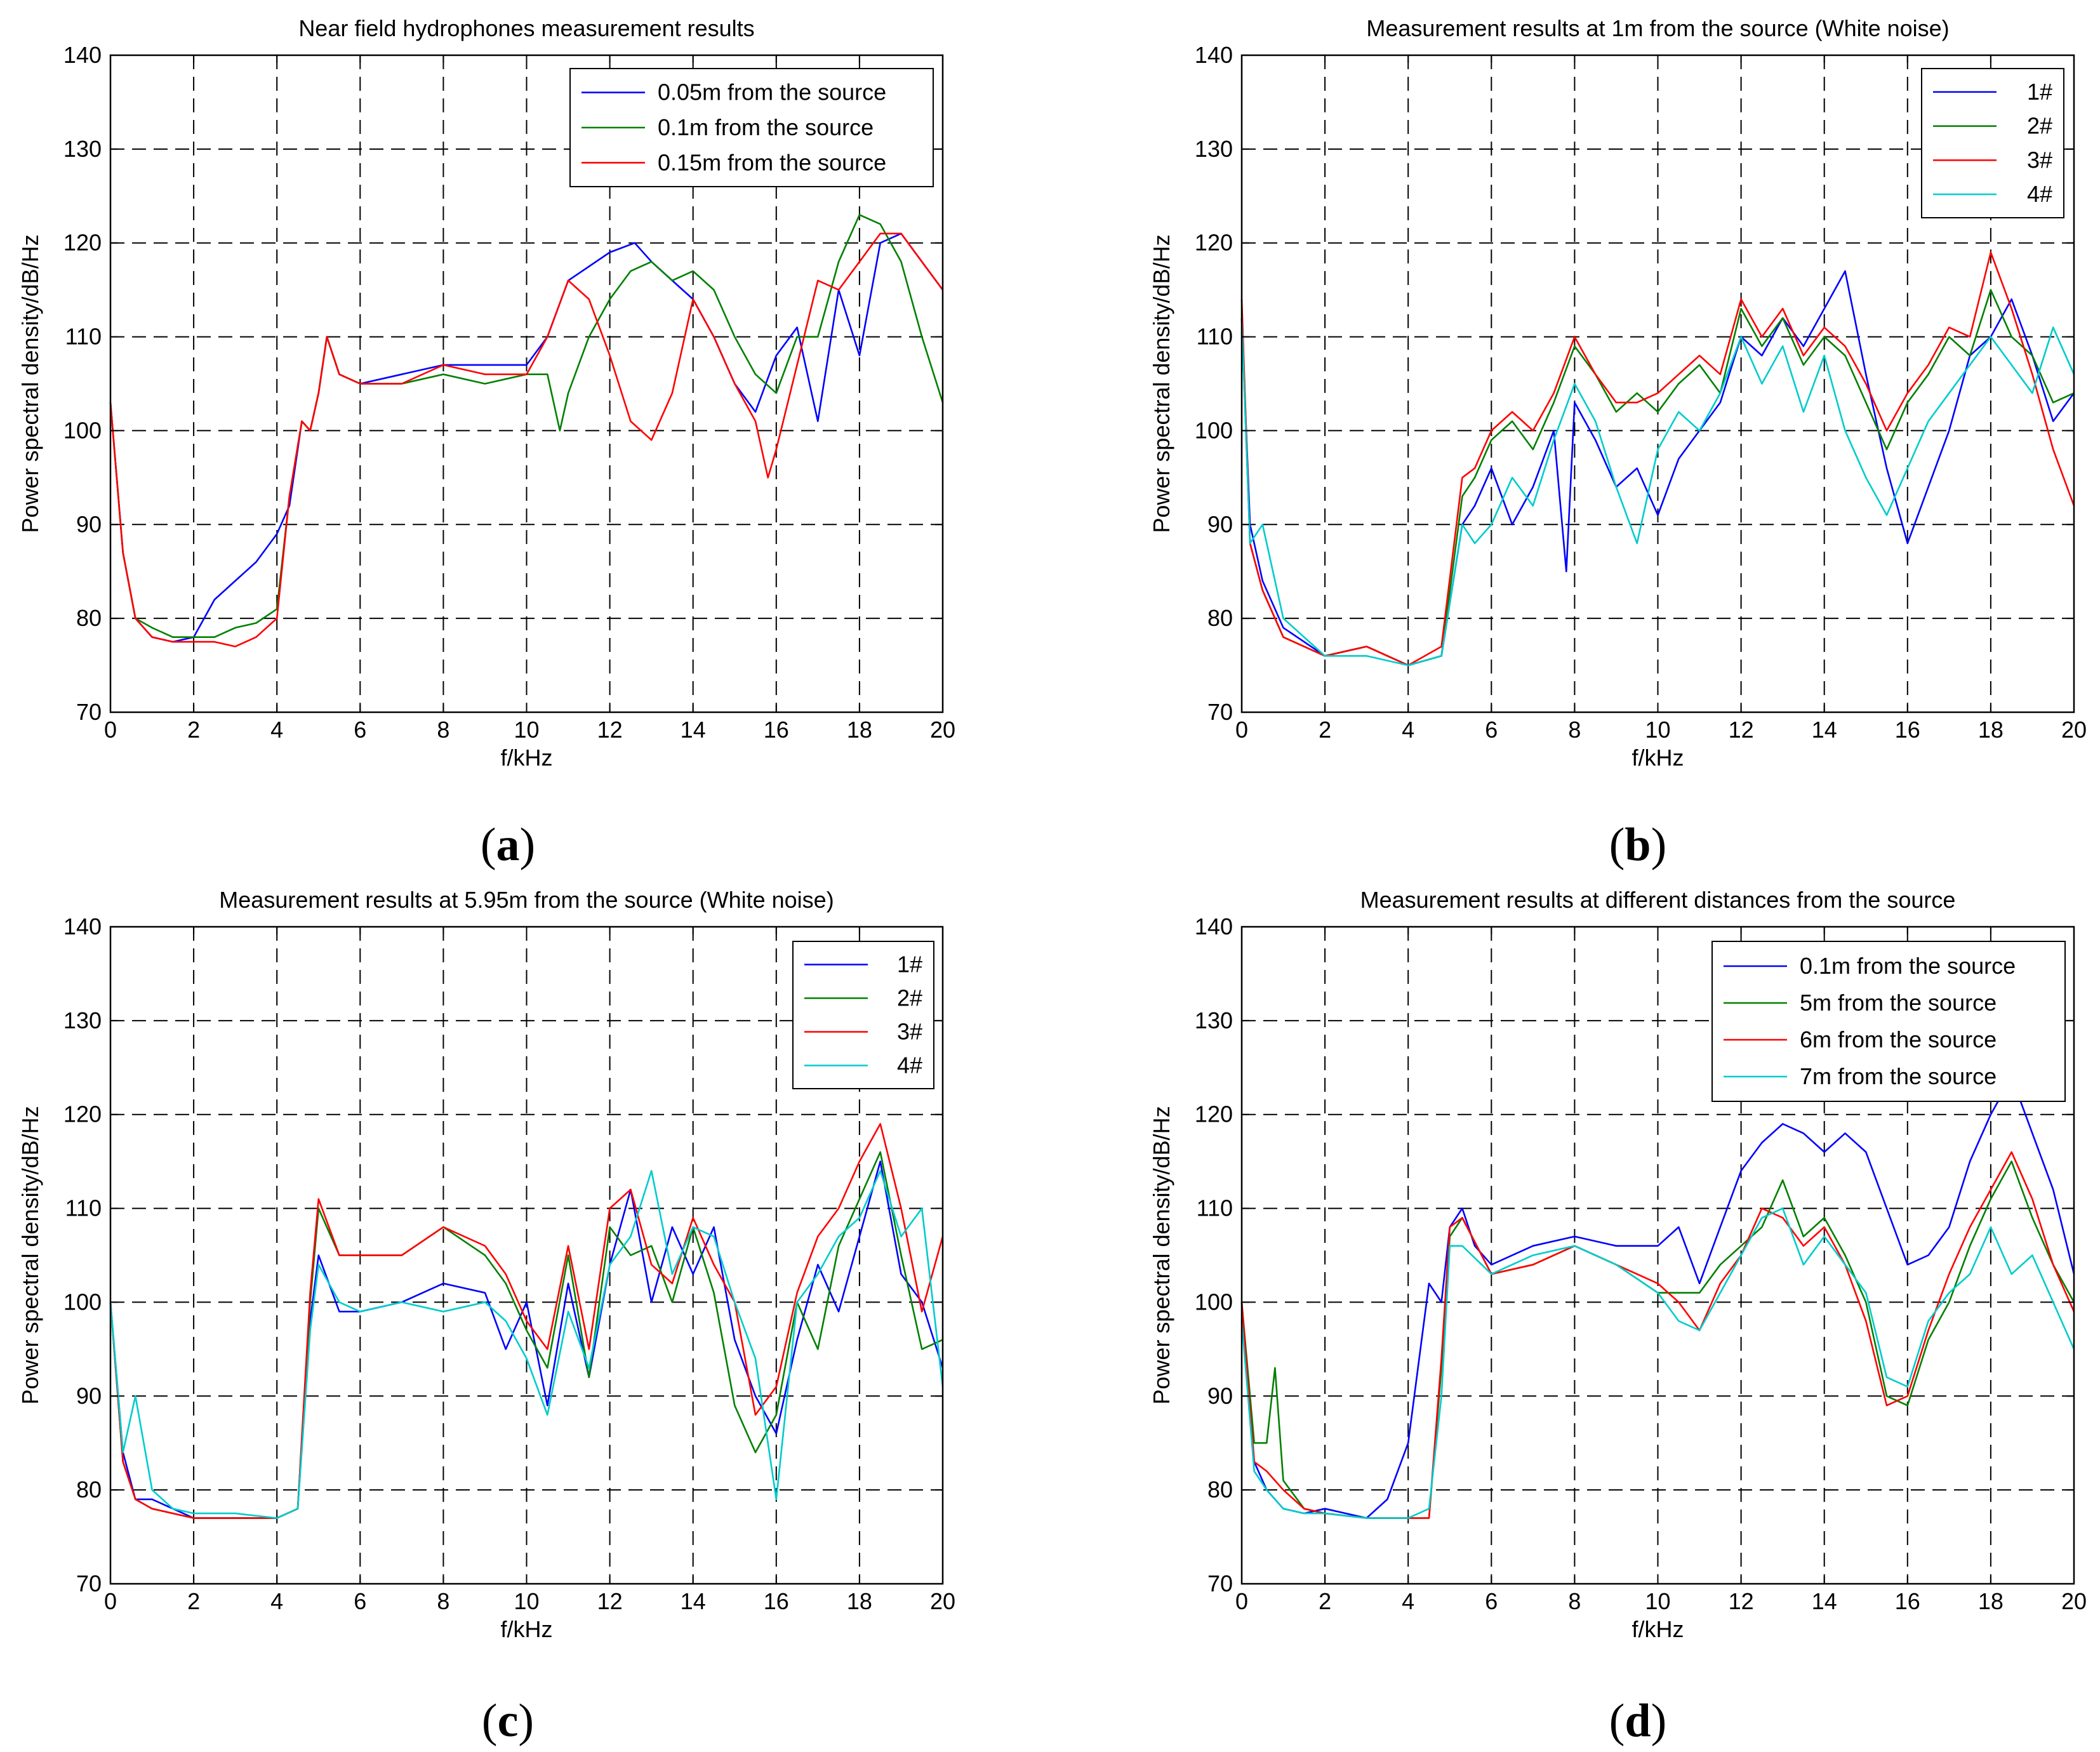 Image resolution: width=2100 pixels, height=1752 pixels. Describe the element at coordinates (1637, 1721) in the screenshot. I see `panel-caption: (d)` at that location.